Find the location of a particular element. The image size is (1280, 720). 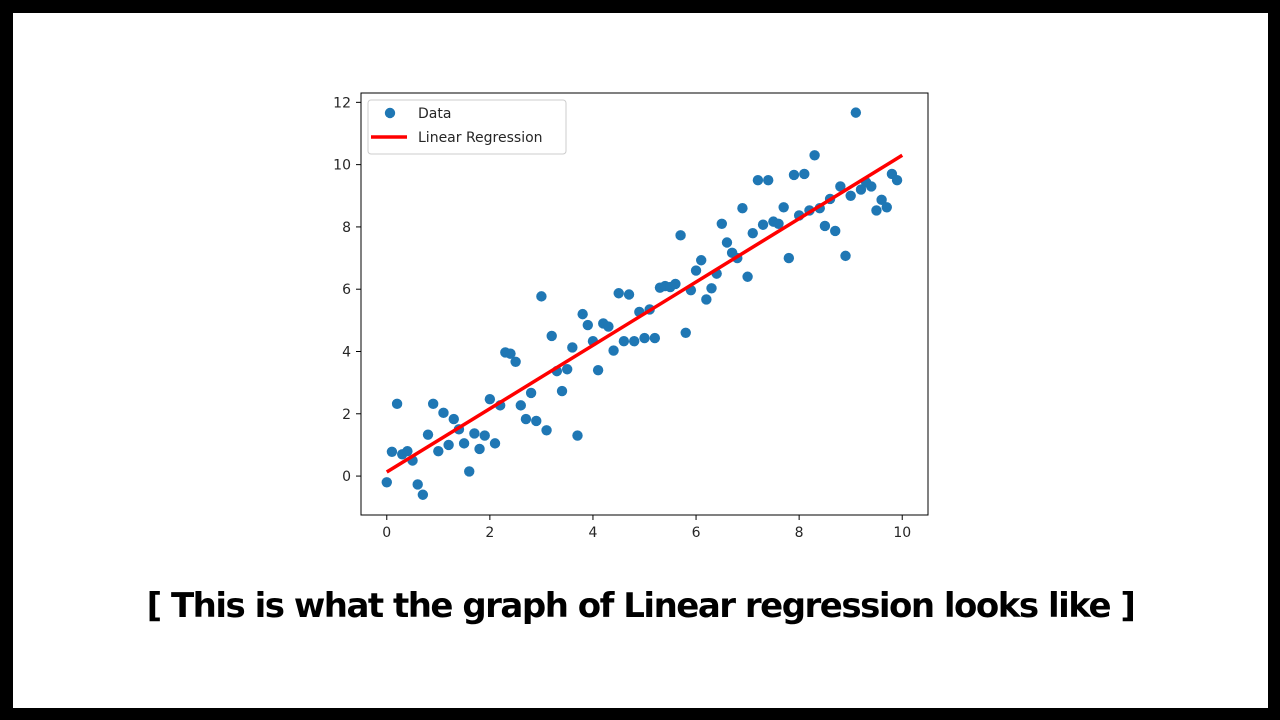

x-tick-label: 10 is located at coordinates (902, 533).